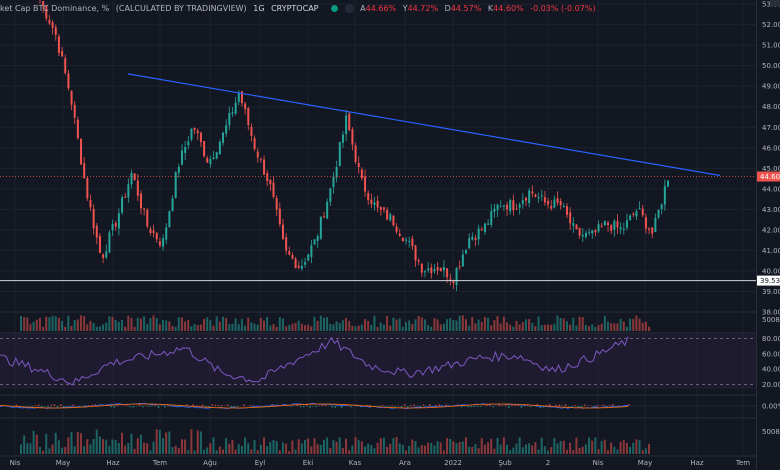 The width and height of the screenshot is (780, 470). Describe the element at coordinates (349, 8) in the screenshot. I see `visibility-icon` at that location.